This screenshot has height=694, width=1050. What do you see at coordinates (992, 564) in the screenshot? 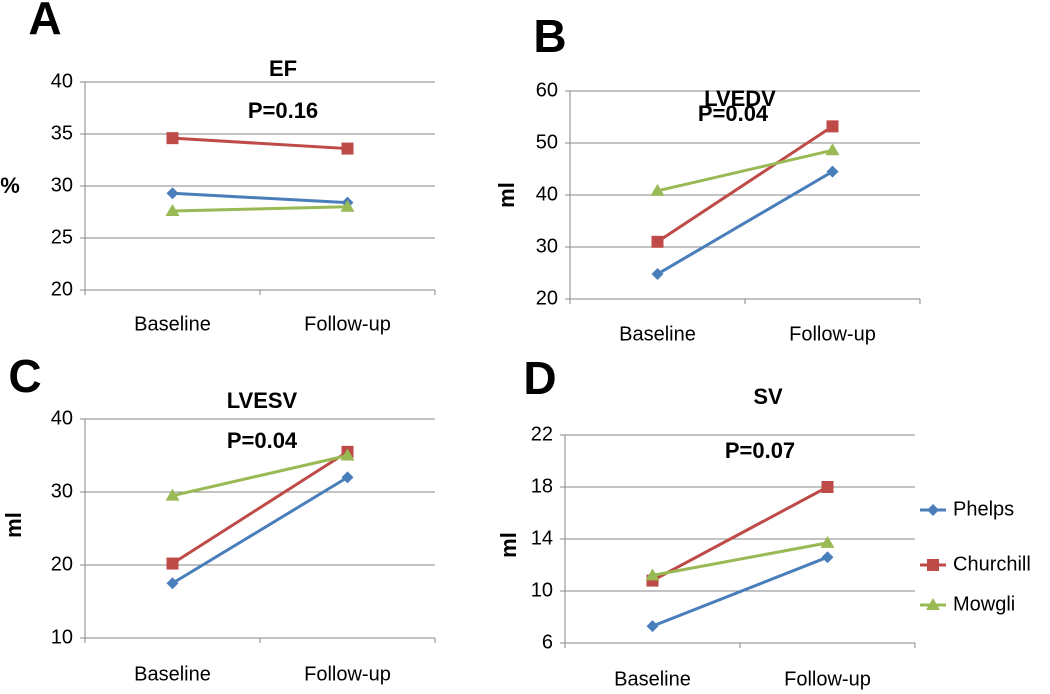
I see `legend-label: Churchill` at bounding box center [992, 564].